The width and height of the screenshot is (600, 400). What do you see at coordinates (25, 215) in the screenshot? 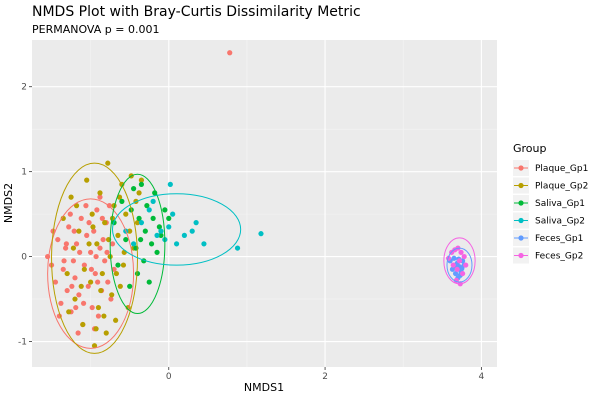
I see `y-axis-ticks: -1 0 1 2` at bounding box center [25, 215].